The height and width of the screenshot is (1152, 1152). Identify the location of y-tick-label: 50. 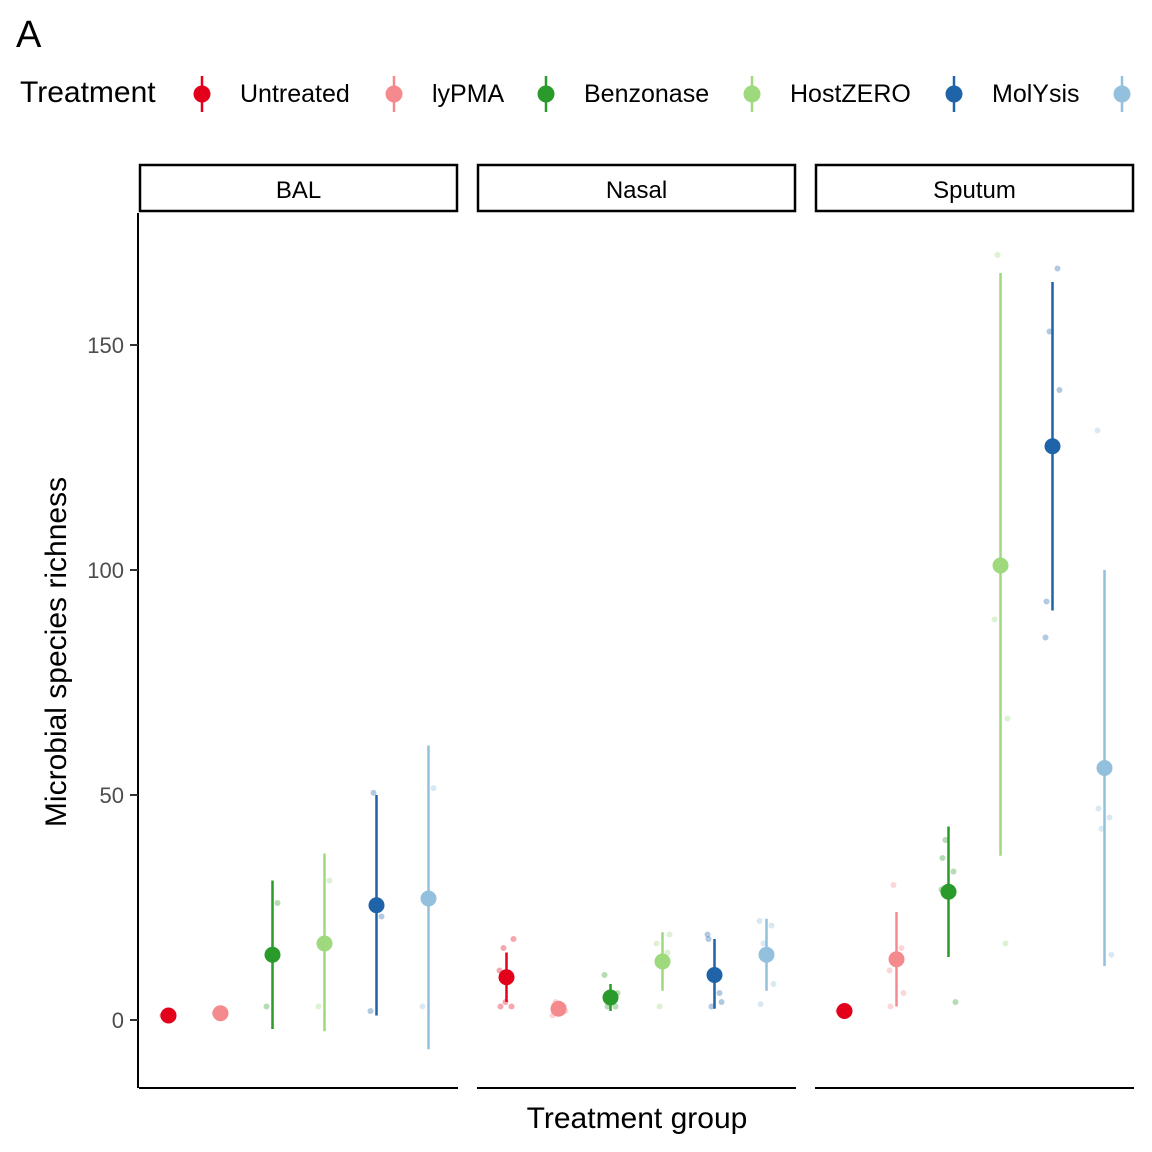
(112, 795).